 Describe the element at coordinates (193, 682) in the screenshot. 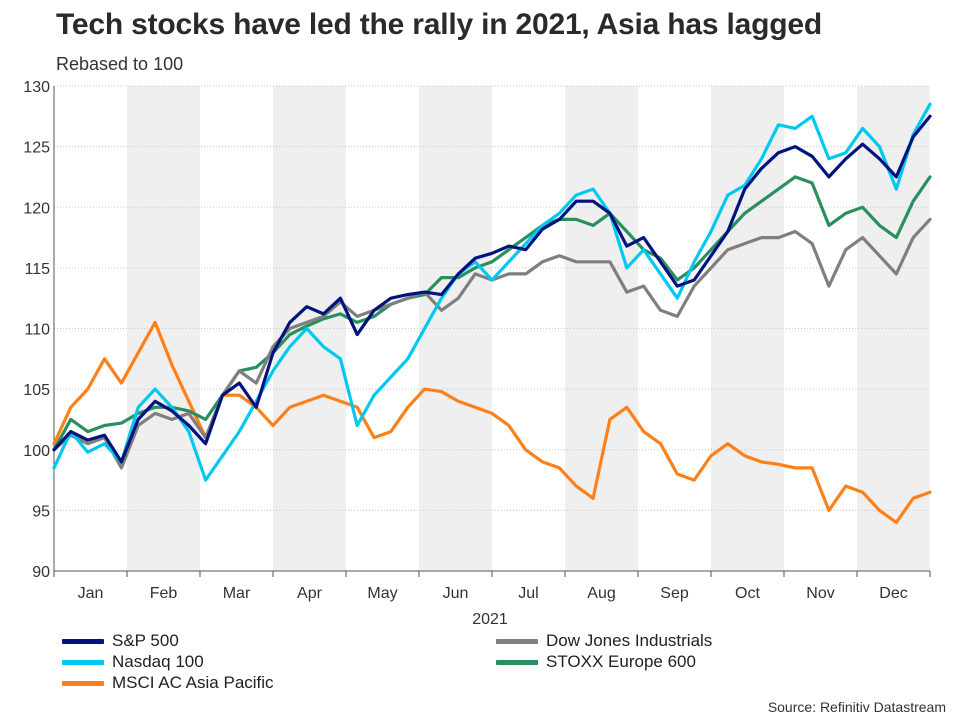

I see `legend-label-msci: MSCI AC Asia Pacific` at that location.